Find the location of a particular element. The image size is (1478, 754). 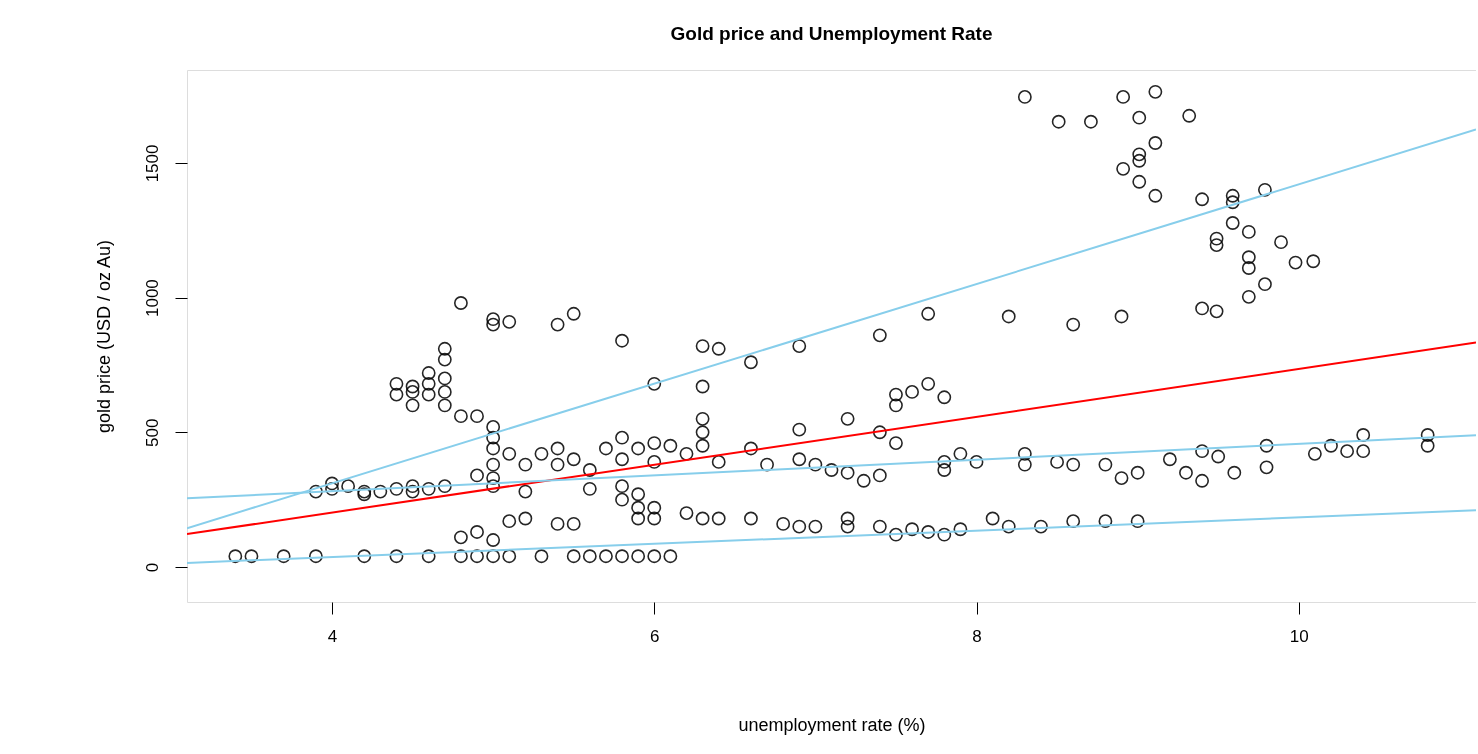

y-tick-label: 1500 is located at coordinates (152, 163).